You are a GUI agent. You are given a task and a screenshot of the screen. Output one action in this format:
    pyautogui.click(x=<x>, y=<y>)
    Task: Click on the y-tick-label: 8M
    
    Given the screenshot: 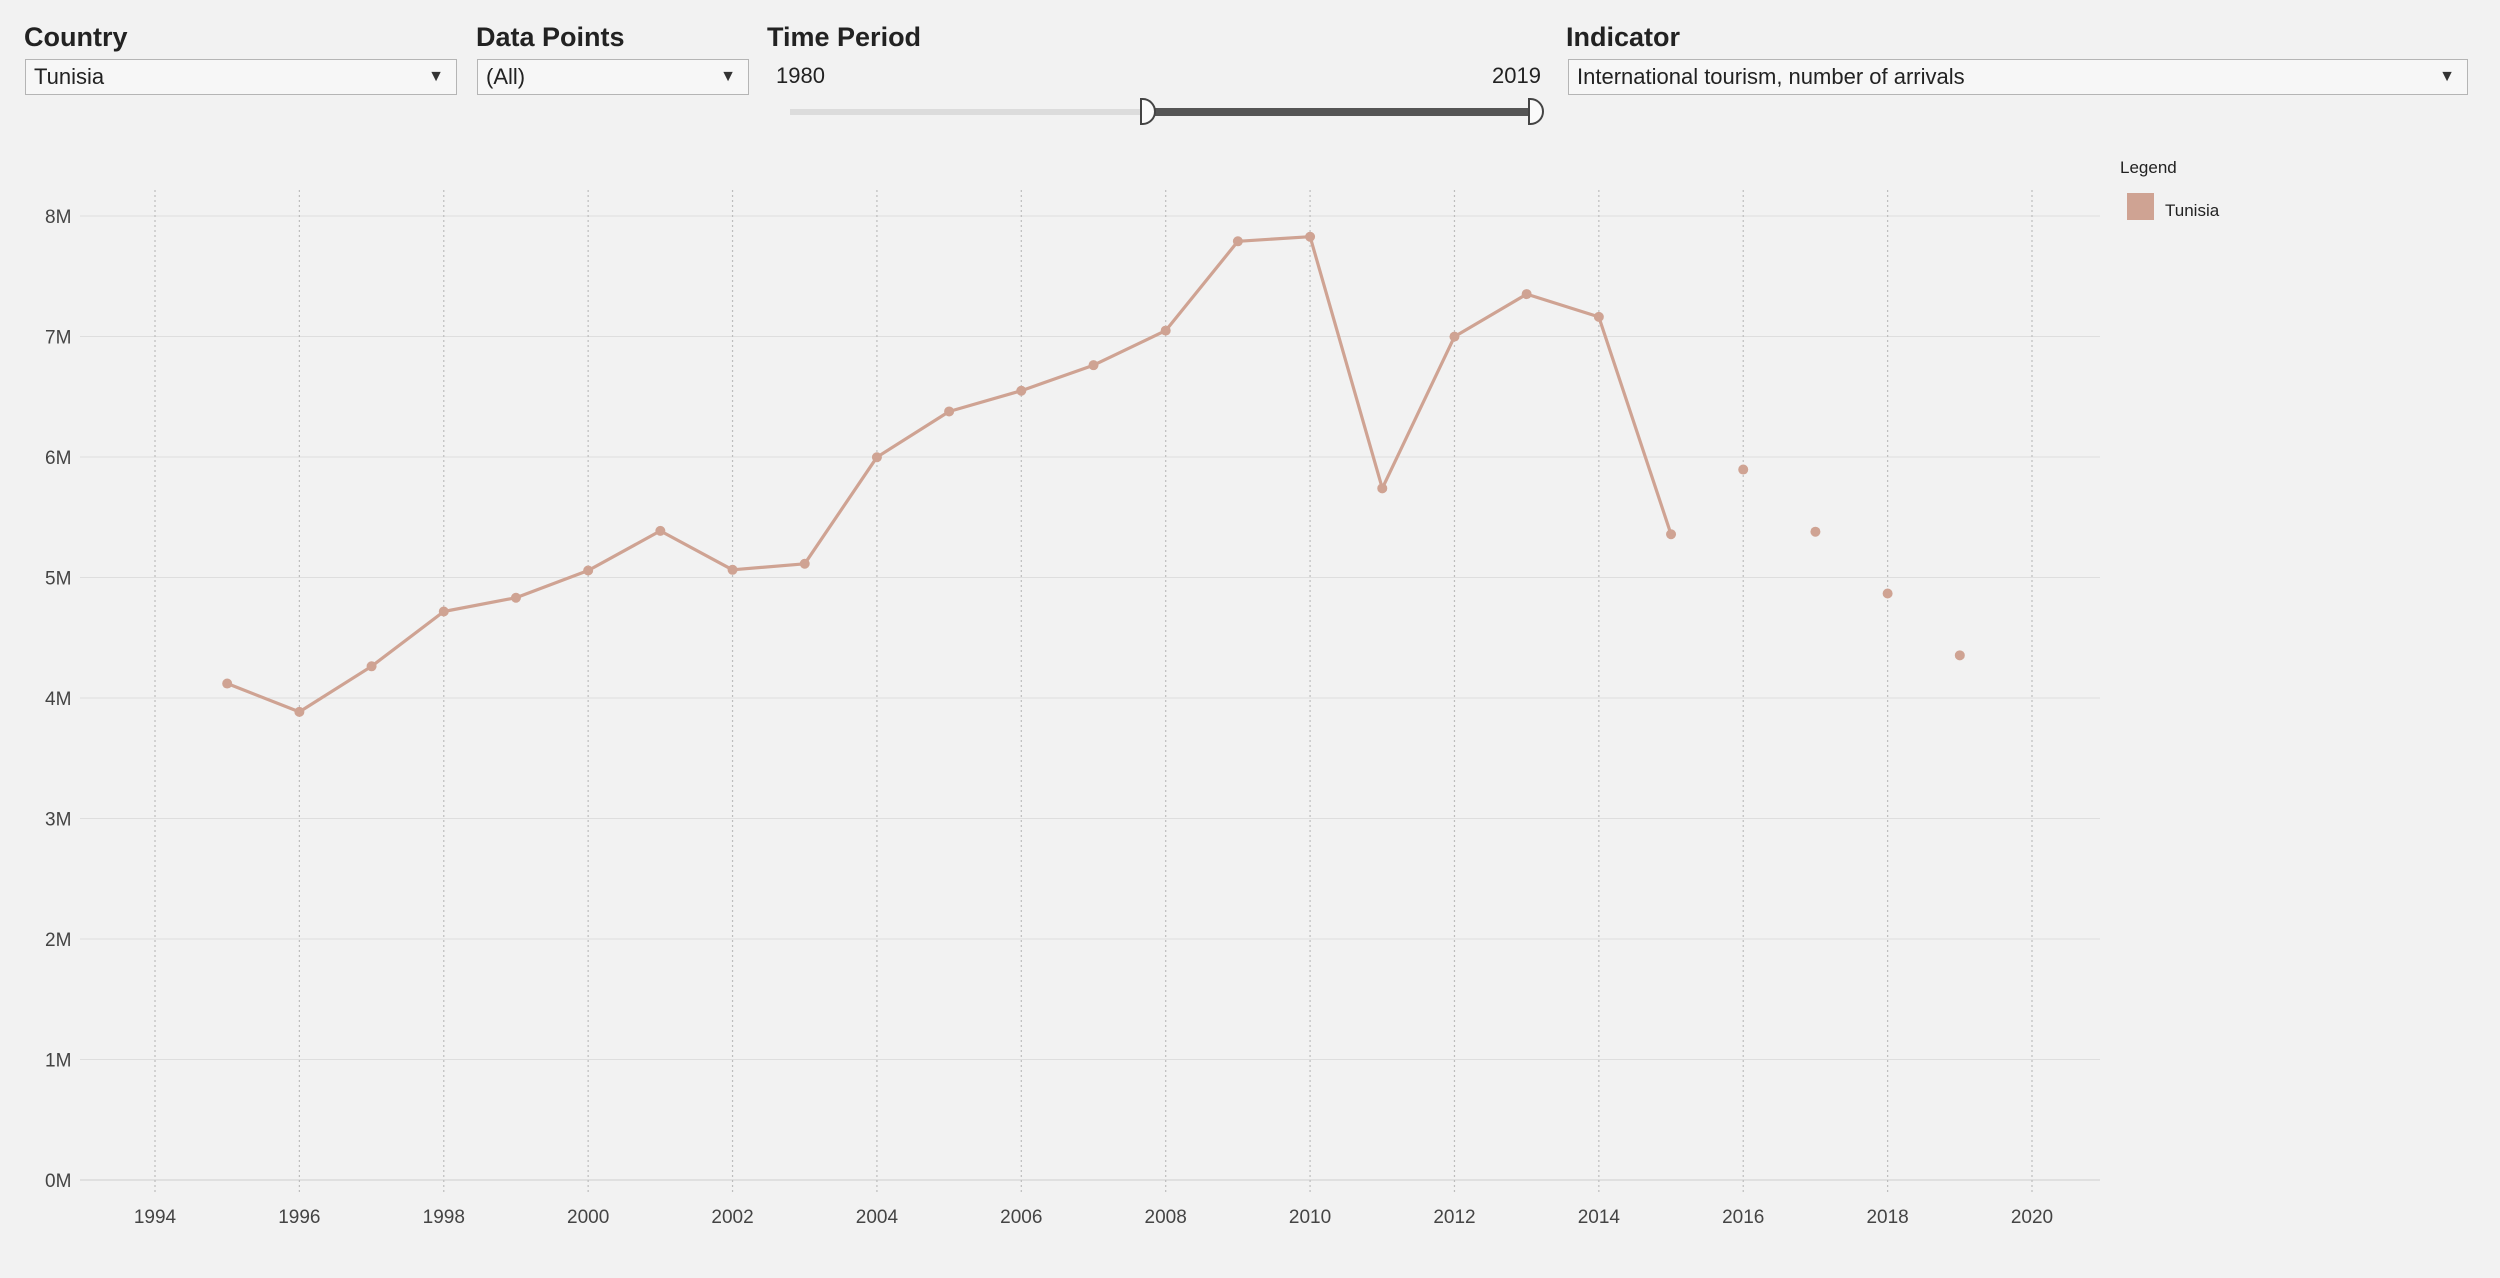 What is the action you would take?
    pyautogui.click(x=58, y=217)
    